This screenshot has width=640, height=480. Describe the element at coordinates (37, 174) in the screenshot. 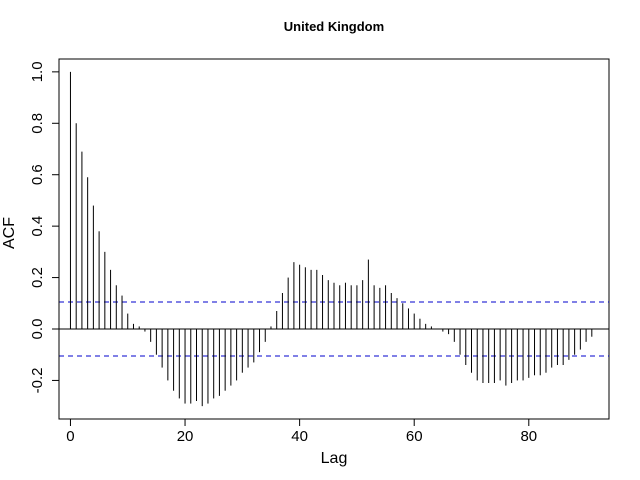

I see `y-tick-label: 0.6` at that location.